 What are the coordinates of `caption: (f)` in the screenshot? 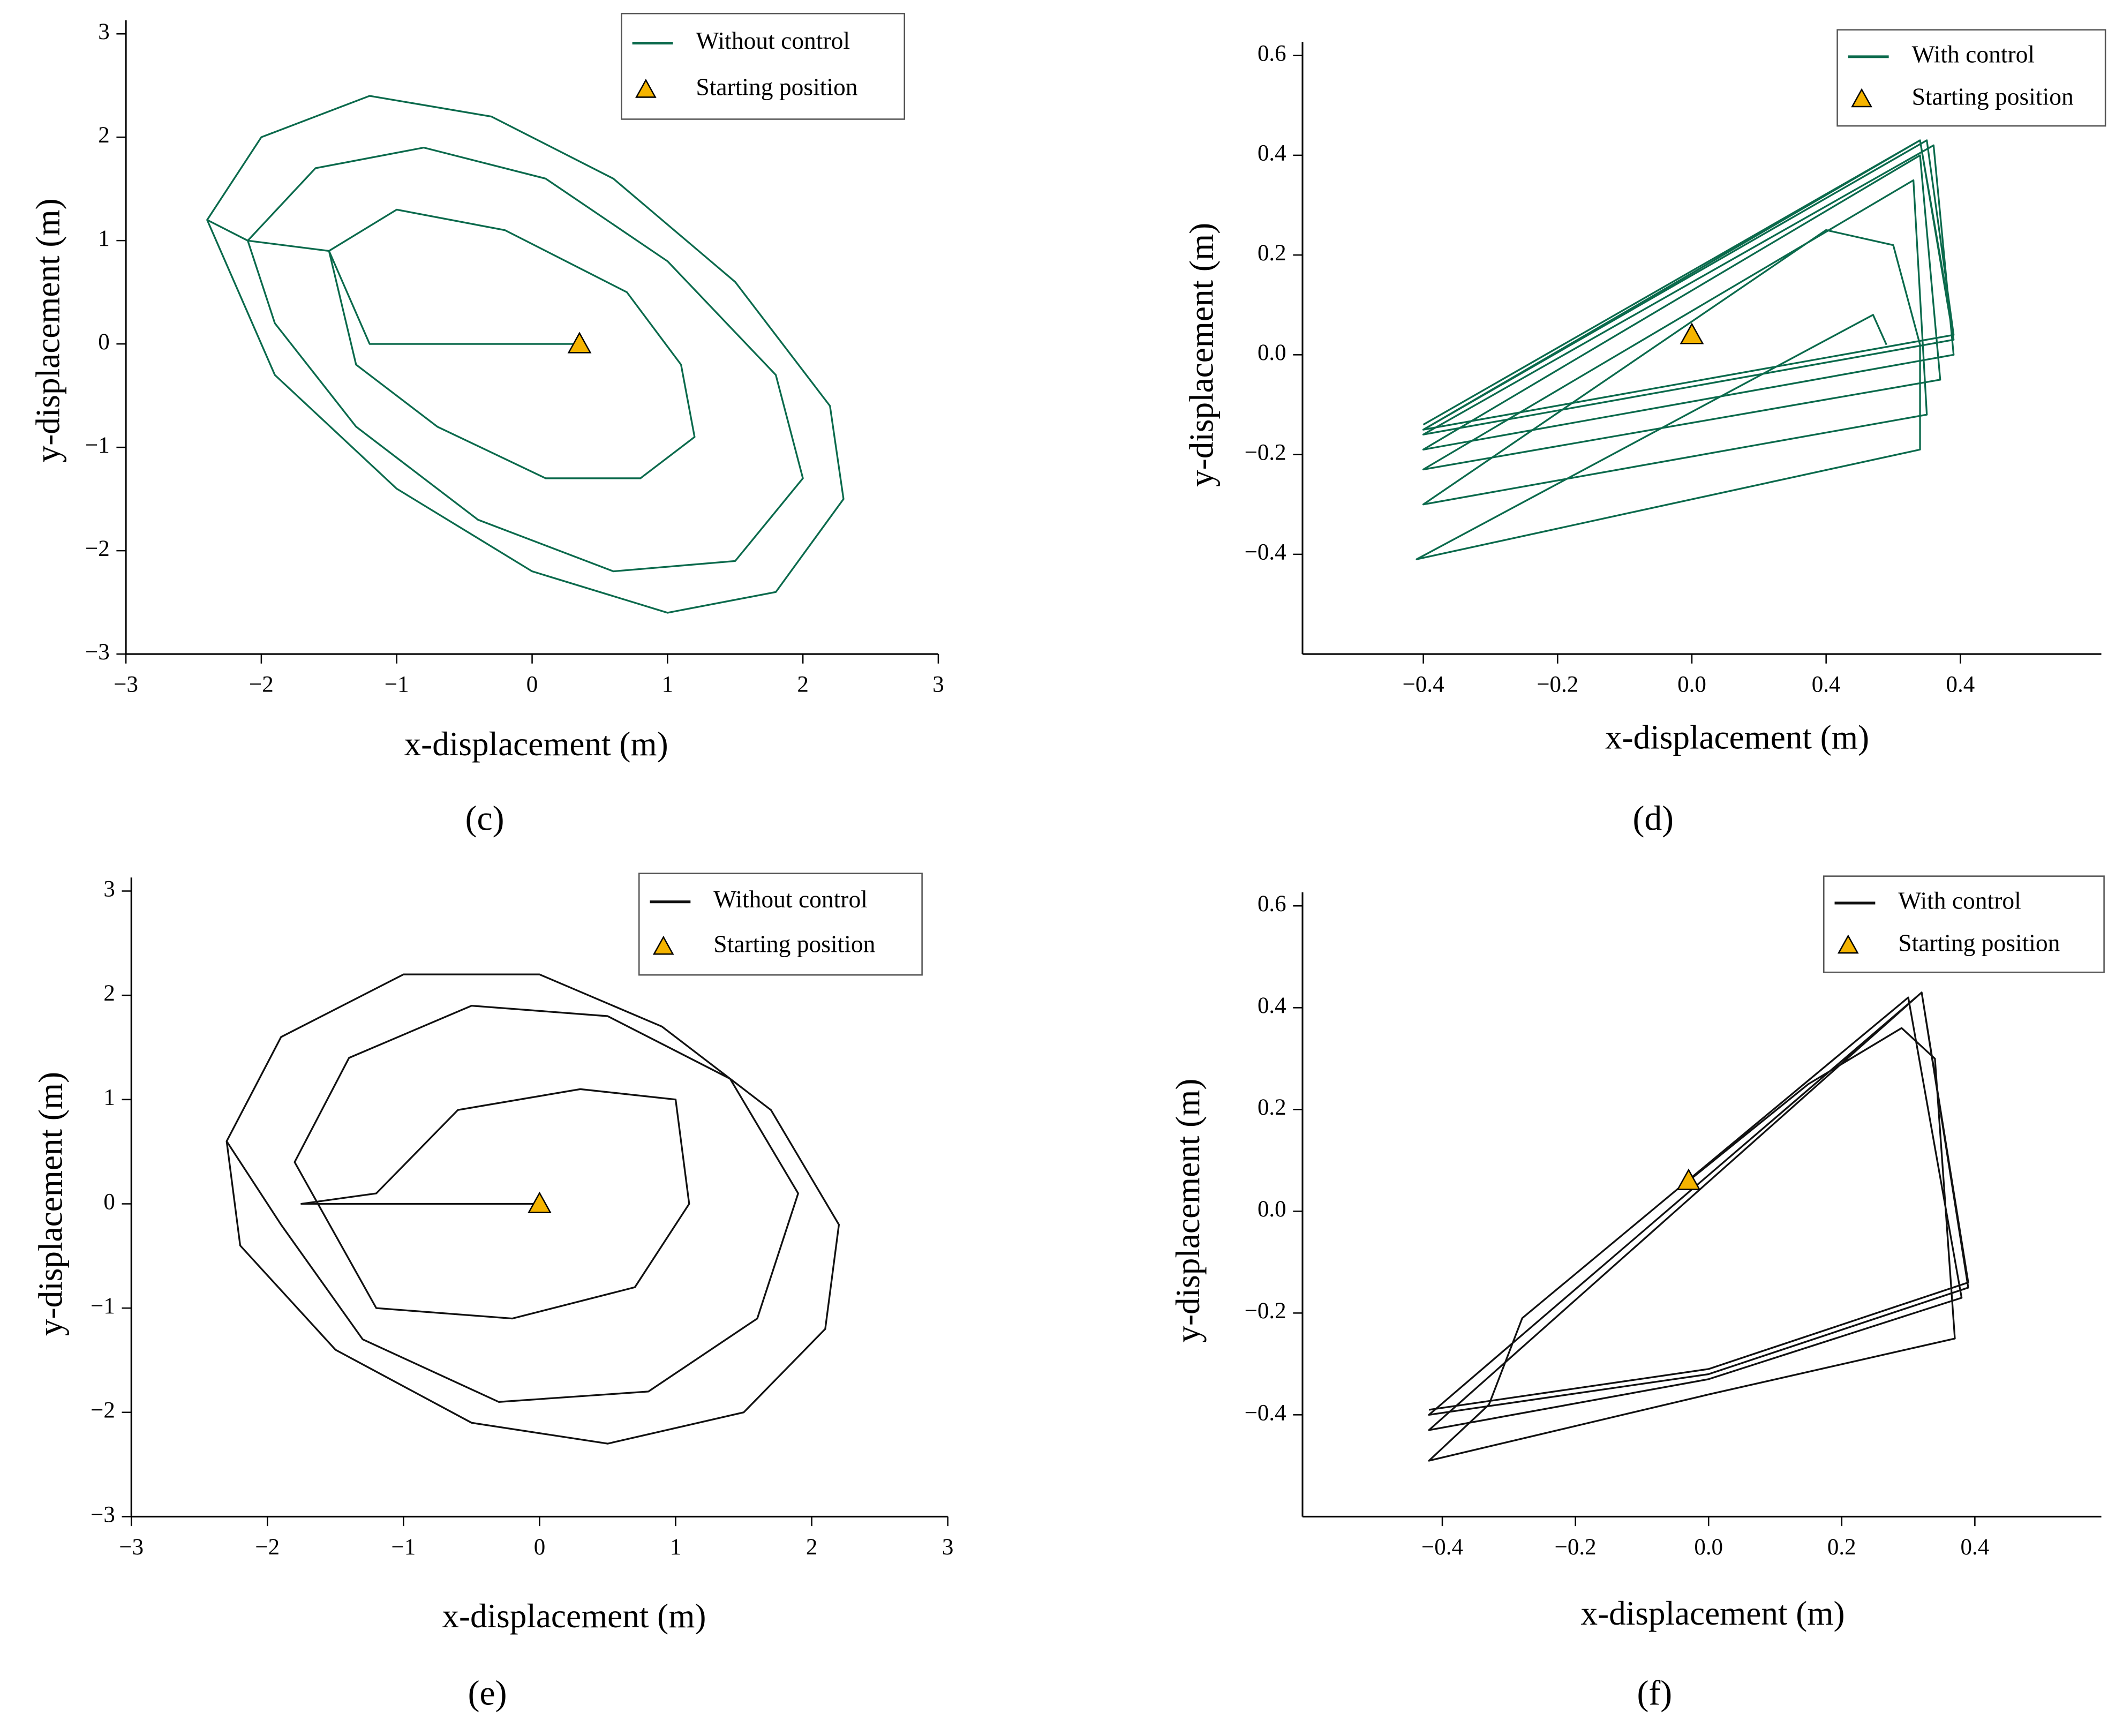 It's located at (1655, 1694).